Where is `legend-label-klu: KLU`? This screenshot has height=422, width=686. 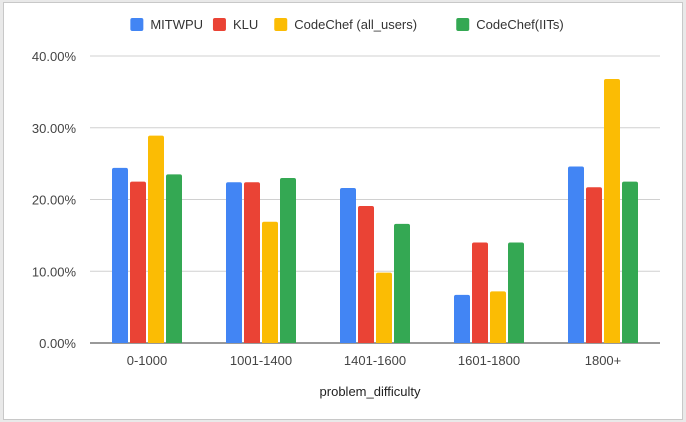 legend-label-klu: KLU is located at coordinates (245, 24).